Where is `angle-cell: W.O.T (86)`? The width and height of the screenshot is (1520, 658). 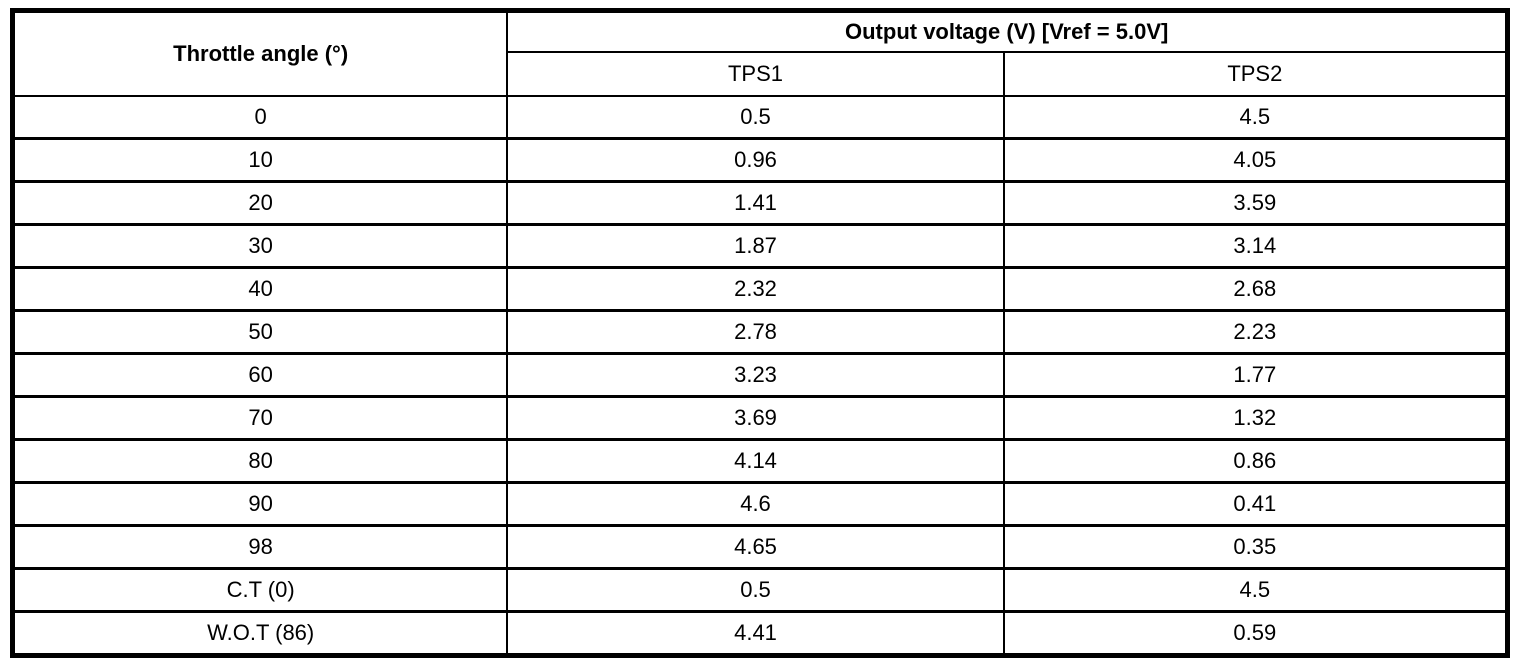 angle-cell: W.O.T (86) is located at coordinates (260, 633).